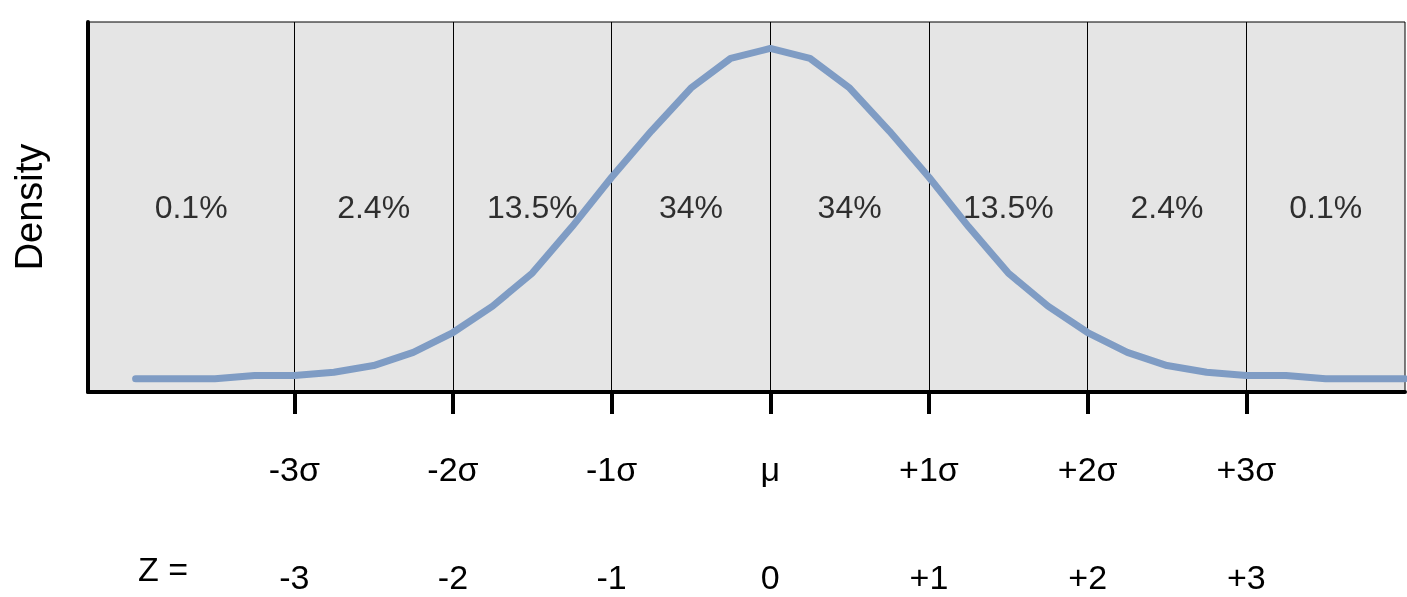 The image size is (1407, 597). What do you see at coordinates (1246, 469) in the screenshot?
I see `x-tick-label: +3σ` at bounding box center [1246, 469].